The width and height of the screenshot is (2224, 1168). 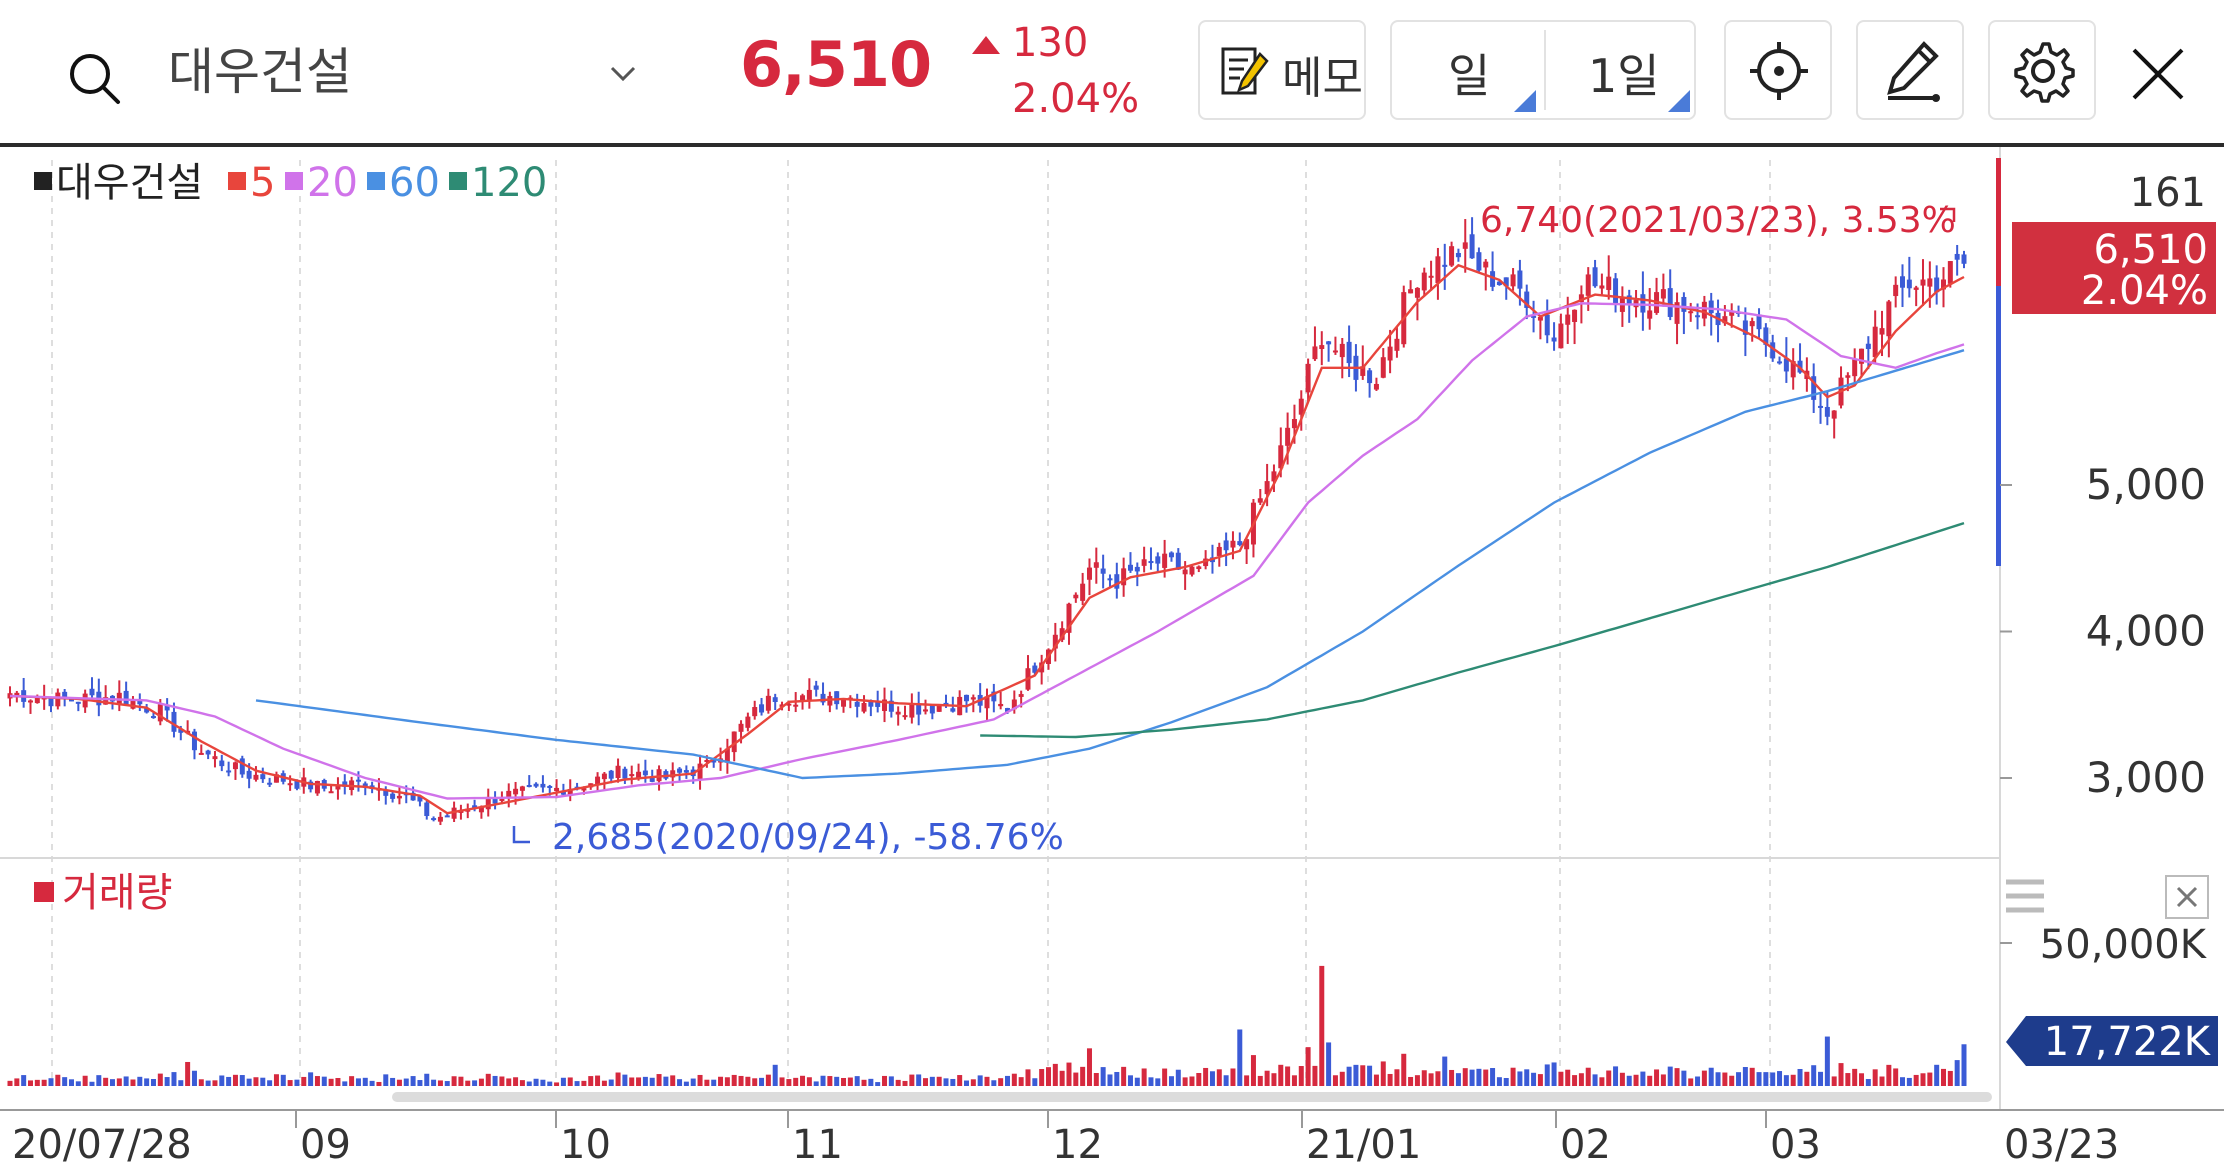 I want to click on high-annotation: 6,740(2021/03/23), 3.53%, so click(x=1718, y=220).